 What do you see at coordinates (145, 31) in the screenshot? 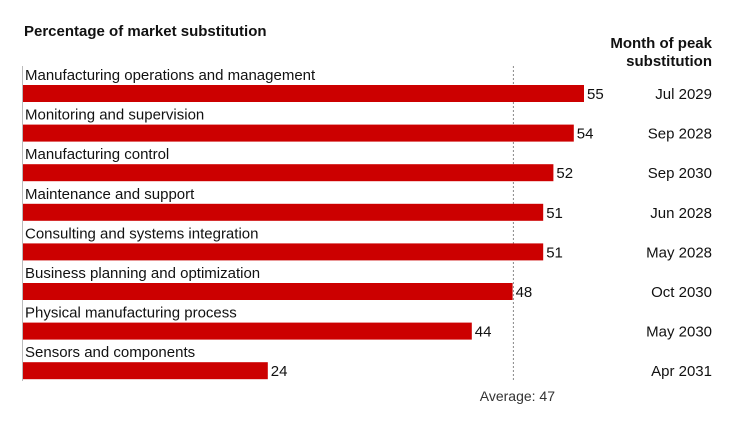
I see `chart-title: Percentage of market substitution` at bounding box center [145, 31].